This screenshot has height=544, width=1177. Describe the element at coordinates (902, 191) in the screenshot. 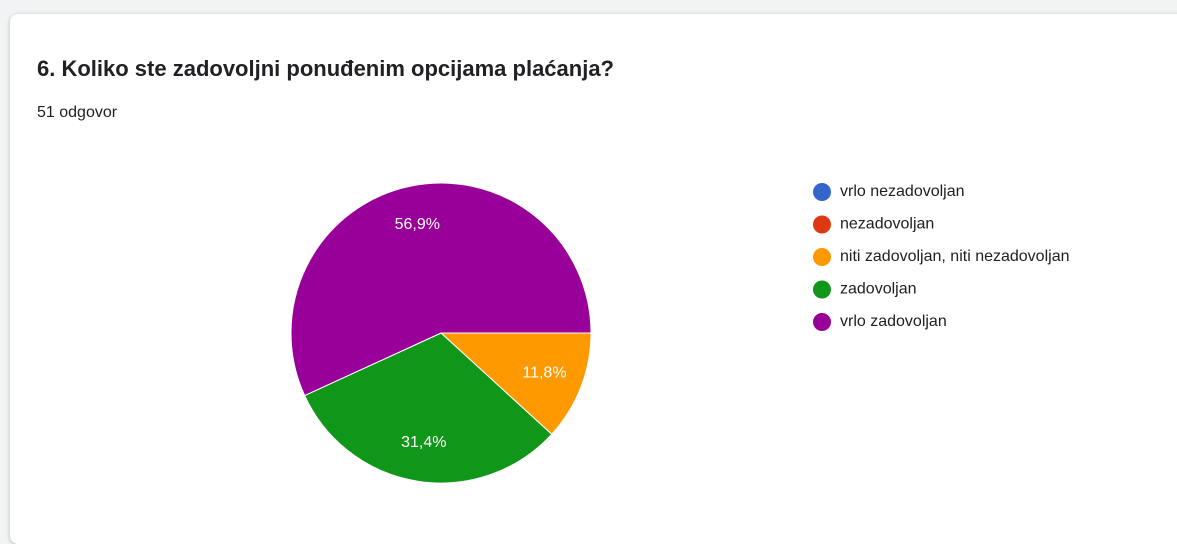

I see `legend-label: vrlo nezadovoljan` at that location.